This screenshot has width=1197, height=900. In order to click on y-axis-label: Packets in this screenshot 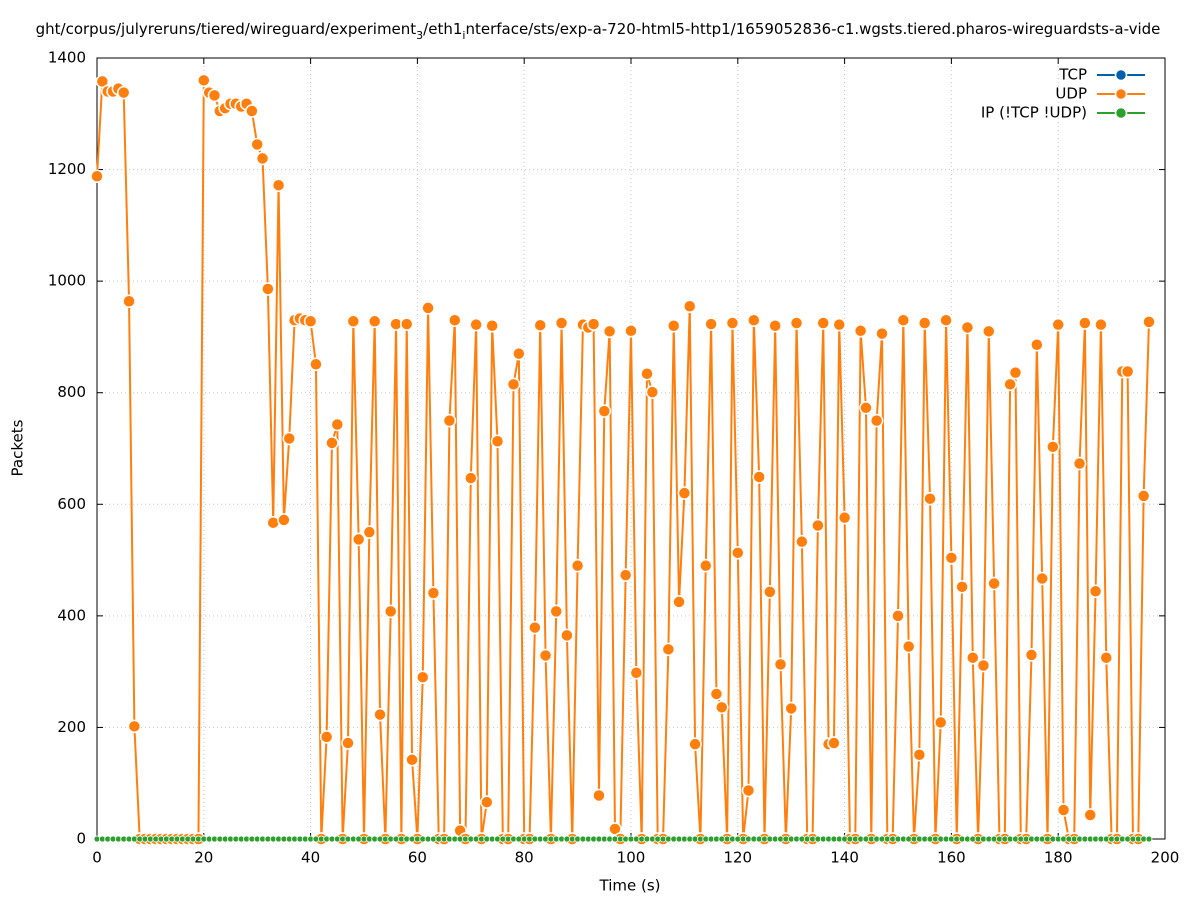, I will do `click(18, 447)`.